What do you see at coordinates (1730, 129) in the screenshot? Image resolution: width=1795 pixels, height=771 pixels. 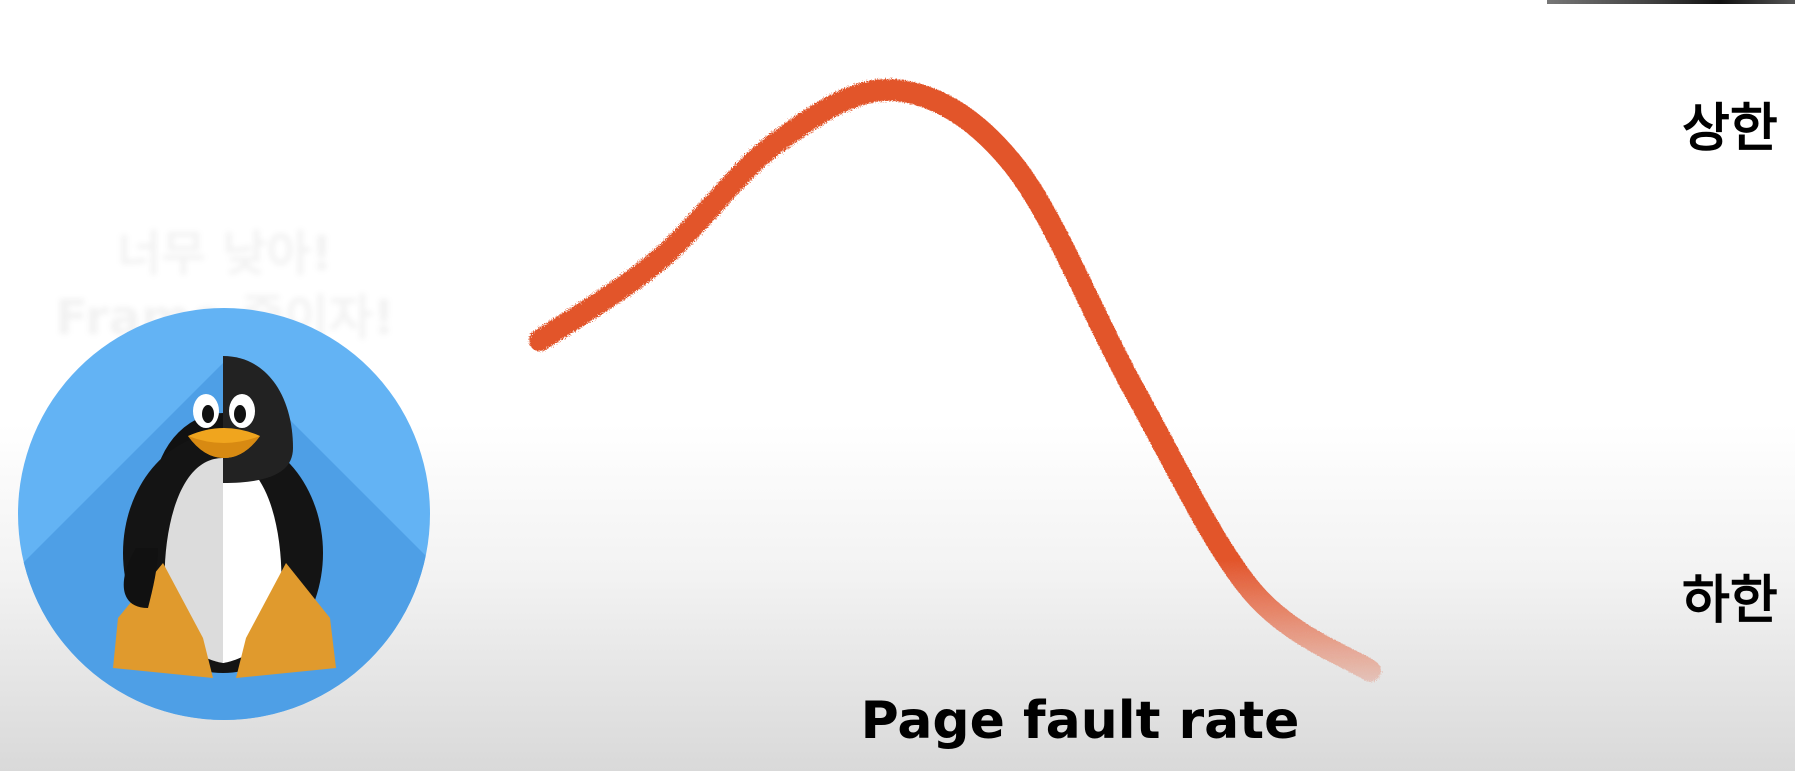 I see `upper-limit-label: 상한` at bounding box center [1730, 129].